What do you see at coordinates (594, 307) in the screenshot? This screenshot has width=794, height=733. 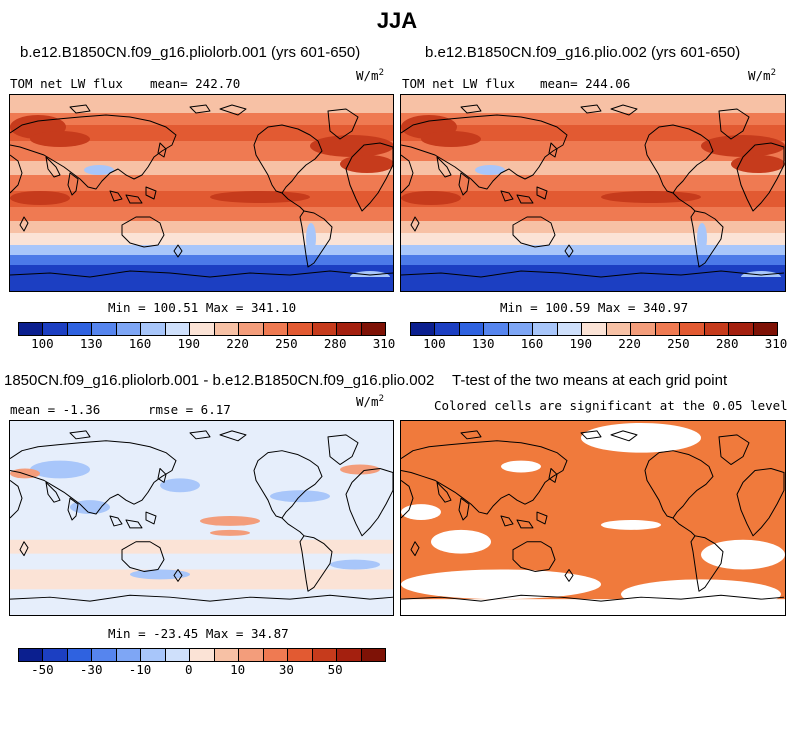 I see `panel-2-minmax: Min = 100.59 Max = 340.97` at bounding box center [594, 307].